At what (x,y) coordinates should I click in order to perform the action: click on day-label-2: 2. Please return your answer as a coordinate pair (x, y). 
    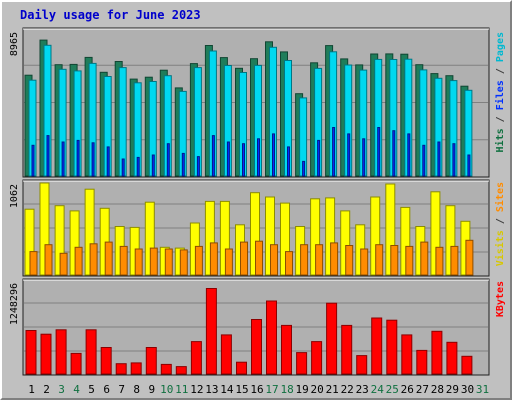
    Looking at the image, I should click on (46, 389).